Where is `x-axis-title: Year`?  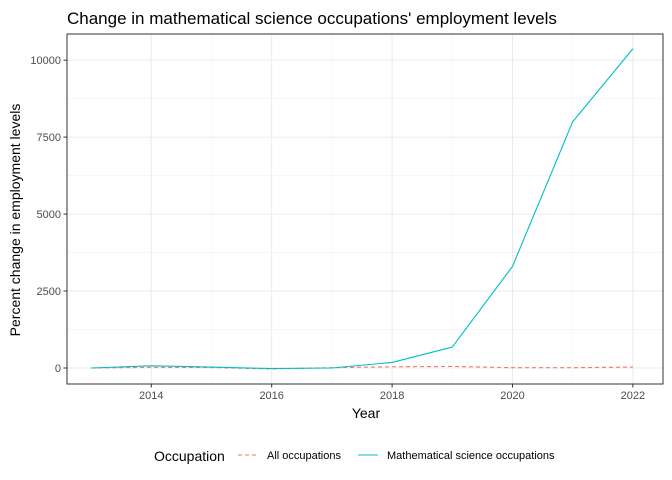
x-axis-title: Year is located at coordinates (366, 413).